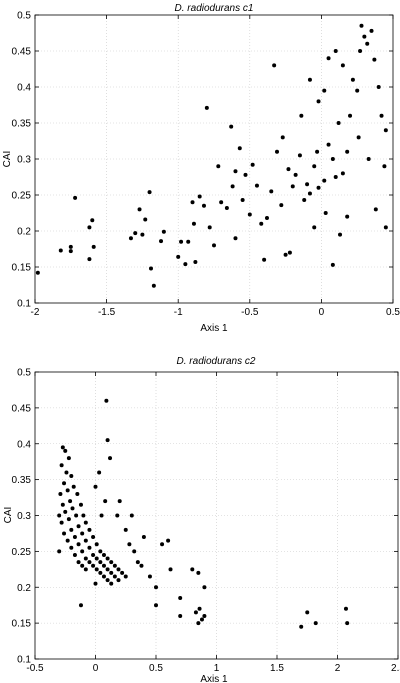 The height and width of the screenshot is (683, 400). Describe the element at coordinates (22, 268) in the screenshot. I see `y-tick-label: 0.15` at that location.